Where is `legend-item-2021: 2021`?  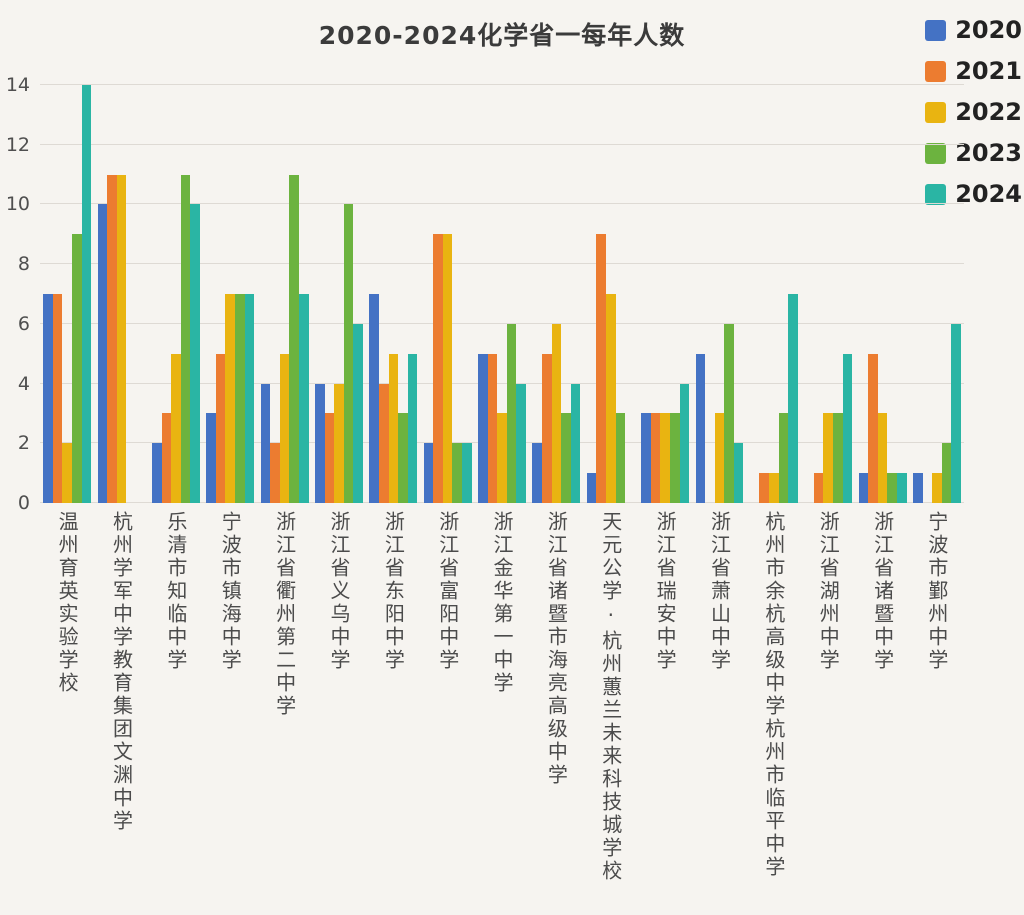 legend-item-2021: 2021 is located at coordinates (973, 71).